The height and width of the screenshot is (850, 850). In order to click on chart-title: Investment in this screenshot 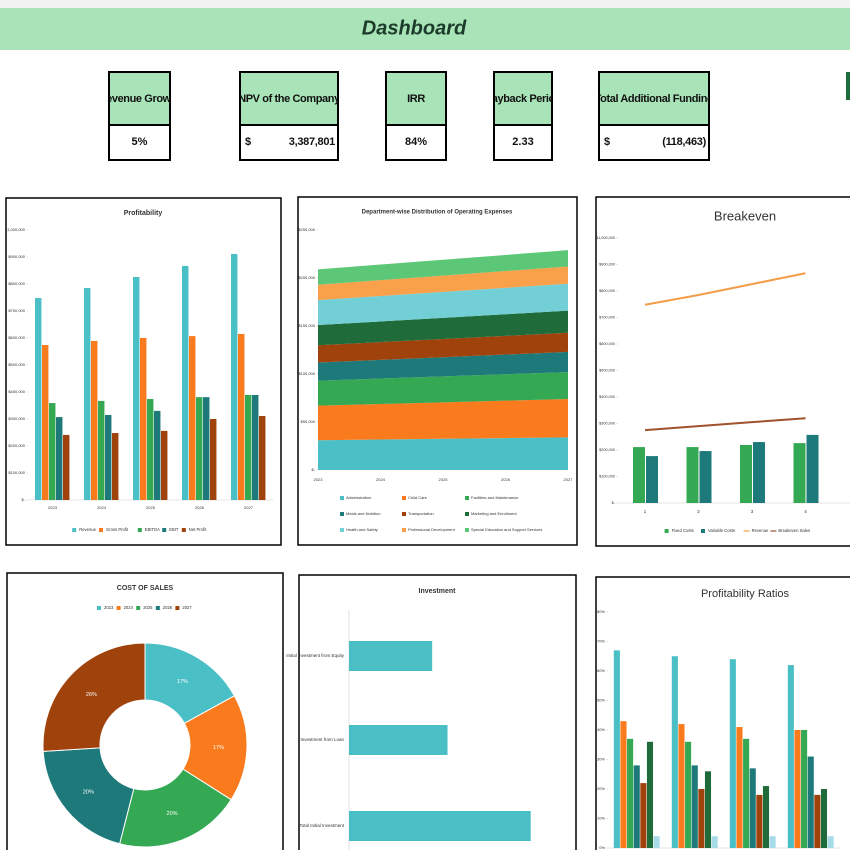, I will do `click(438, 591)`.